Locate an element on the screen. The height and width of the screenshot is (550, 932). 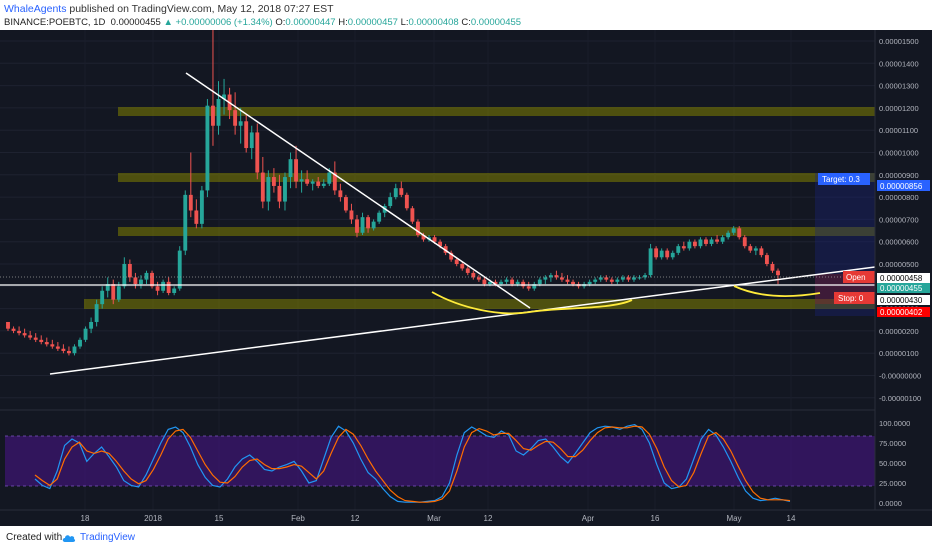
tradingview-brand: TradingView is located at coordinates (108, 537).